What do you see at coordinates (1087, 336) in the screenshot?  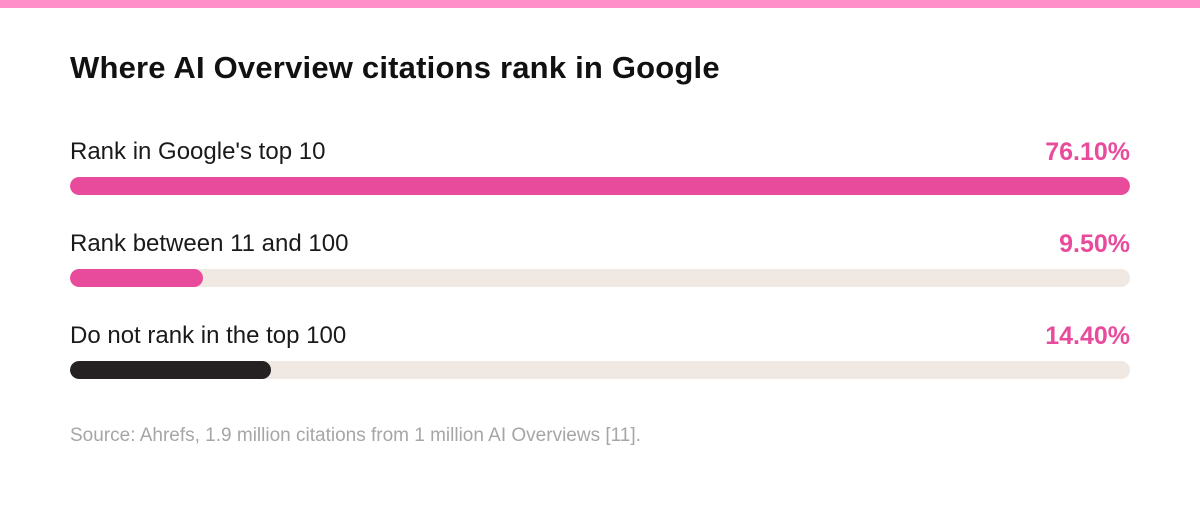 I see `bar-value-label: 14.40%` at bounding box center [1087, 336].